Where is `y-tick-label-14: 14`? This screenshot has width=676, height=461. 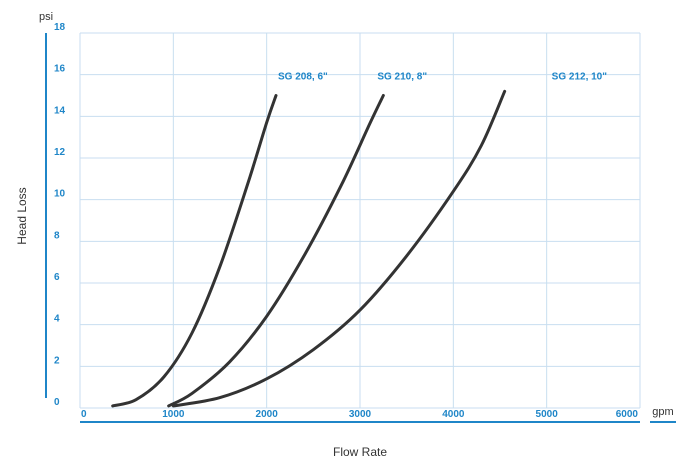 y-tick-label-14: 14 is located at coordinates (60, 110).